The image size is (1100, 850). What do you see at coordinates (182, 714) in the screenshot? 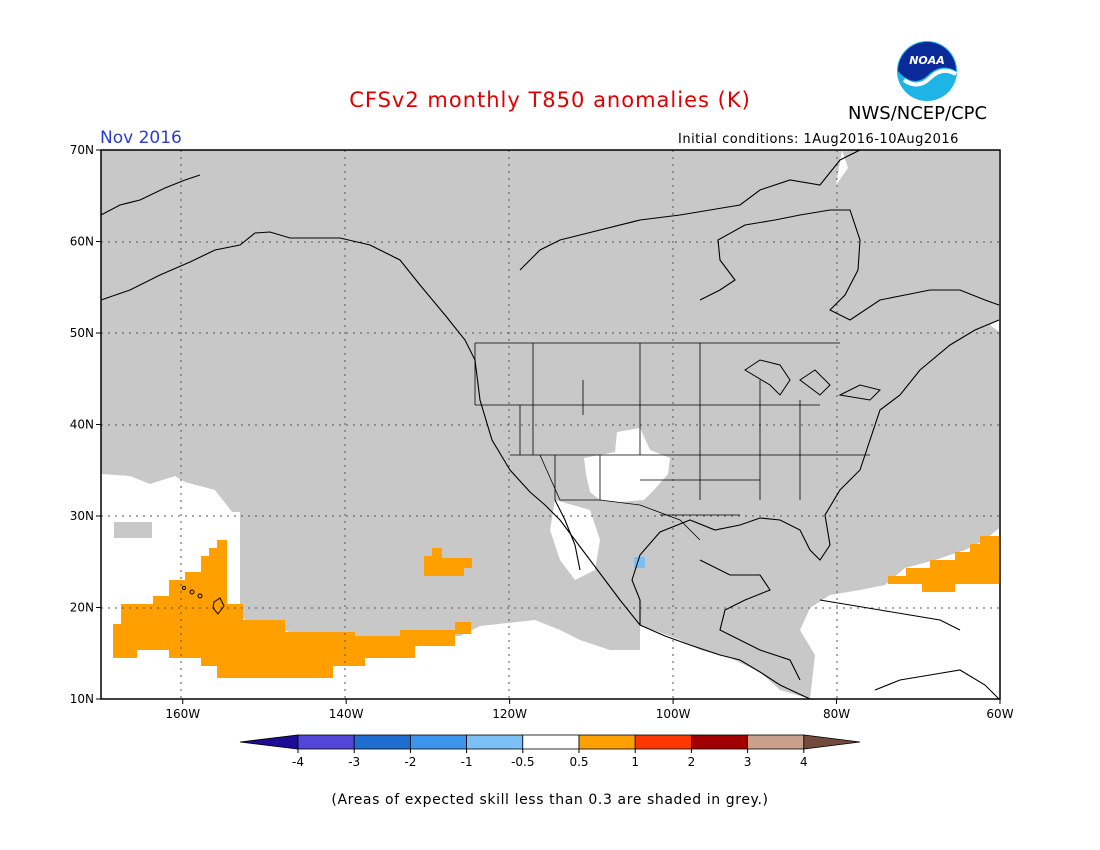
I see `lon-tick-label: 160W` at bounding box center [182, 714].